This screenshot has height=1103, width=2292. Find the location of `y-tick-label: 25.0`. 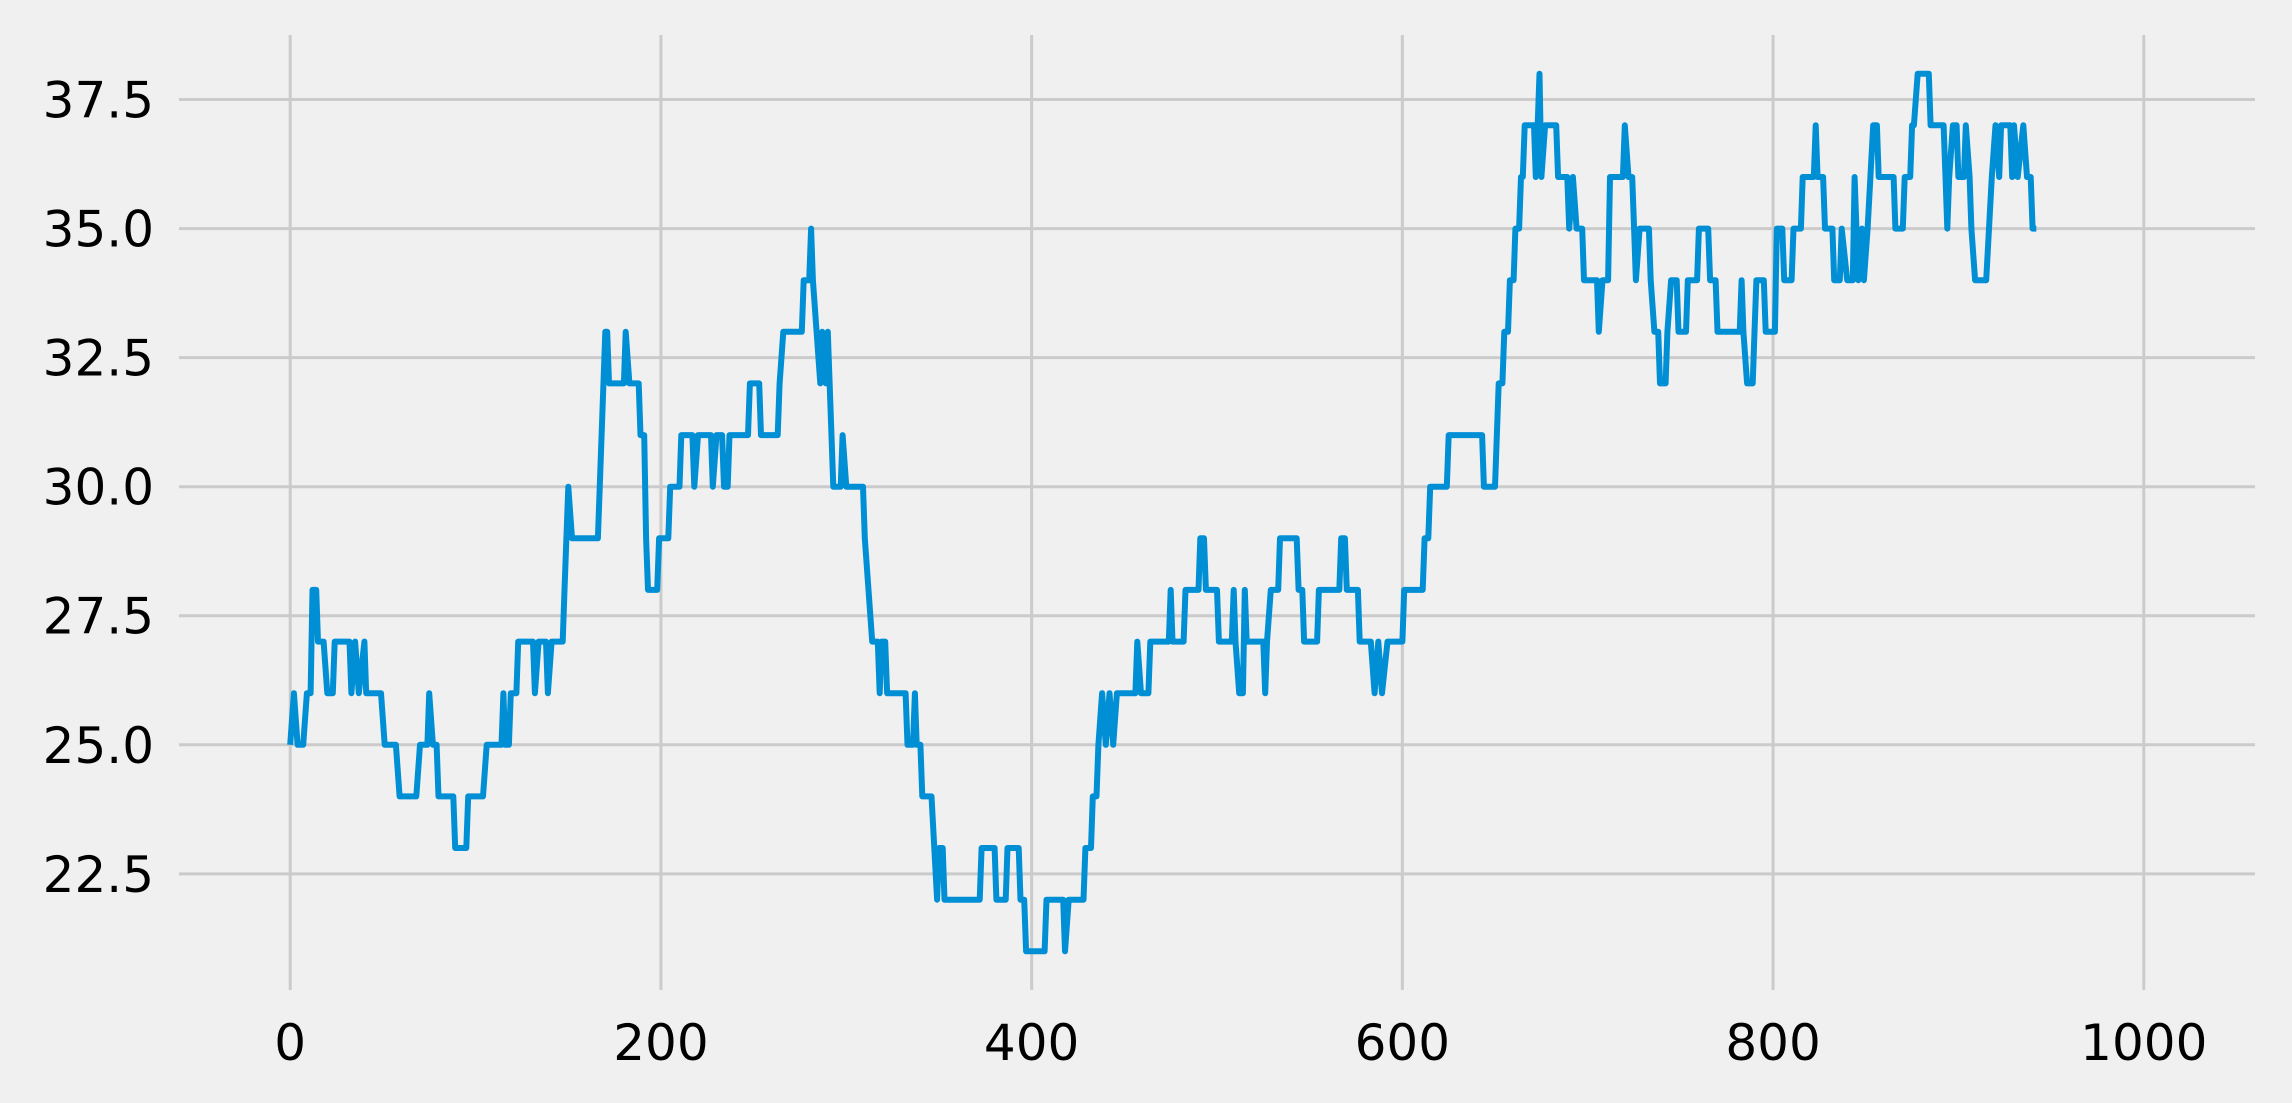

y-tick-label: 25.0 is located at coordinates (98, 746).